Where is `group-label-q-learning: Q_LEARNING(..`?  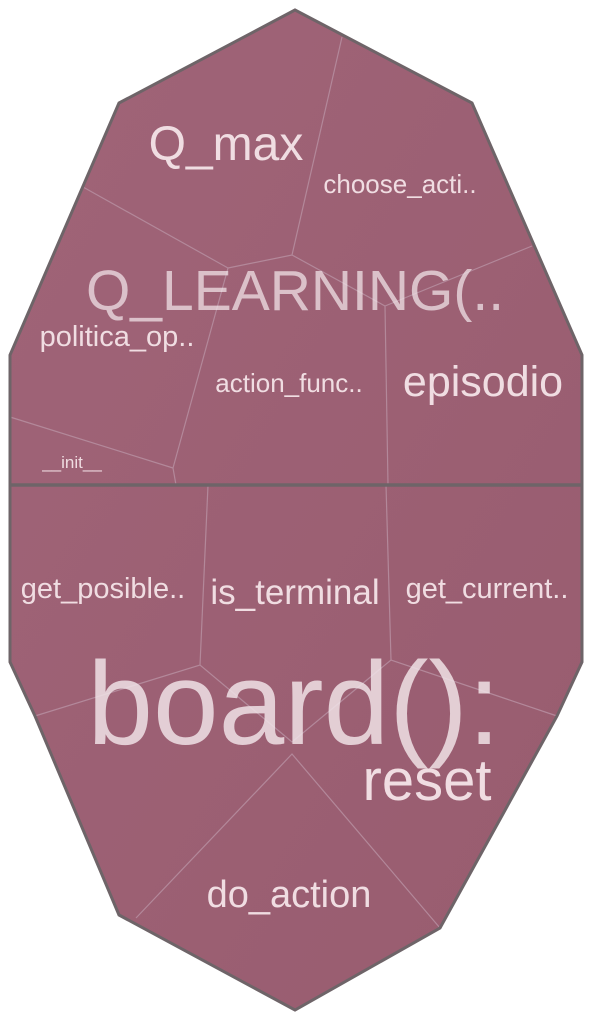 group-label-q-learning: Q_LEARNING(.. is located at coordinates (295, 291).